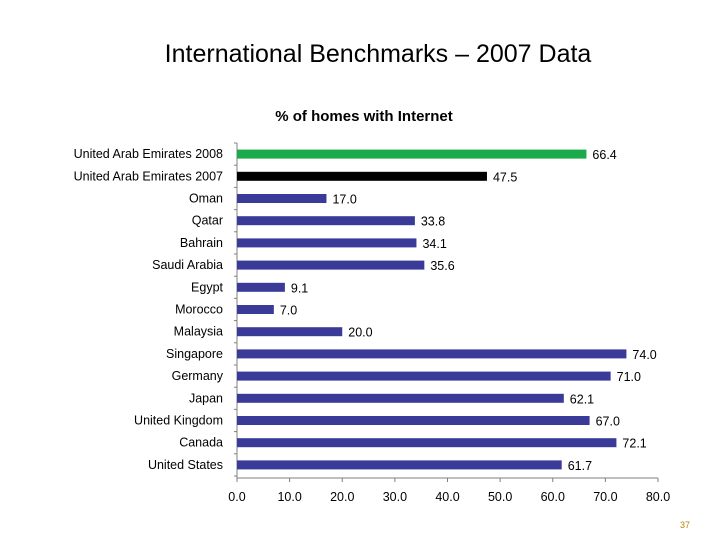 This screenshot has height=540, width=720. What do you see at coordinates (360, 333) in the screenshot?
I see `value-label: 20.0` at bounding box center [360, 333].